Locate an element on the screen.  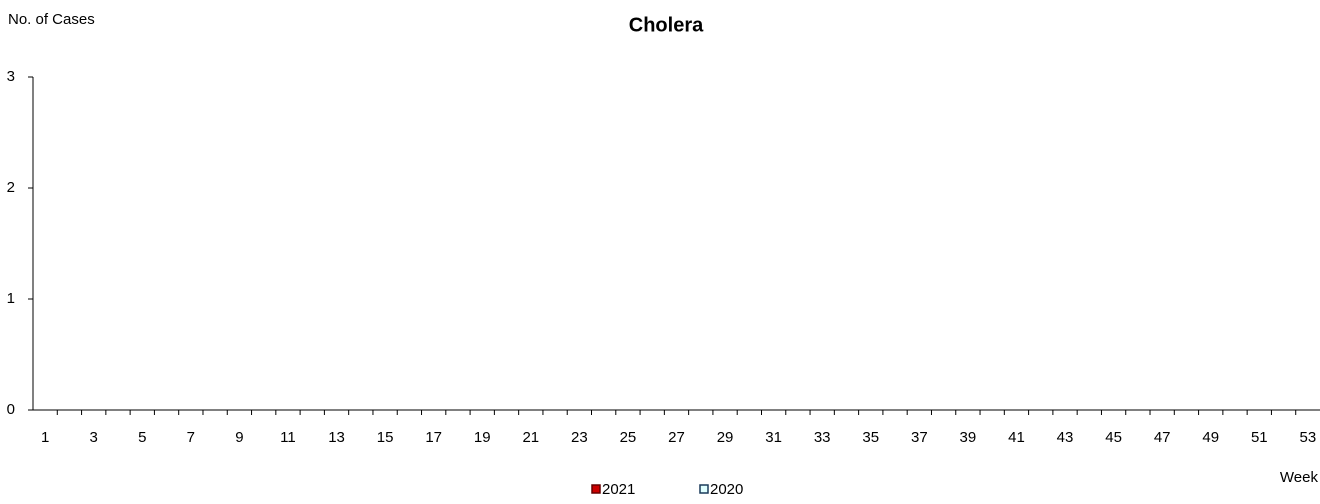
x-tick-label: 17 is located at coordinates (433, 437).